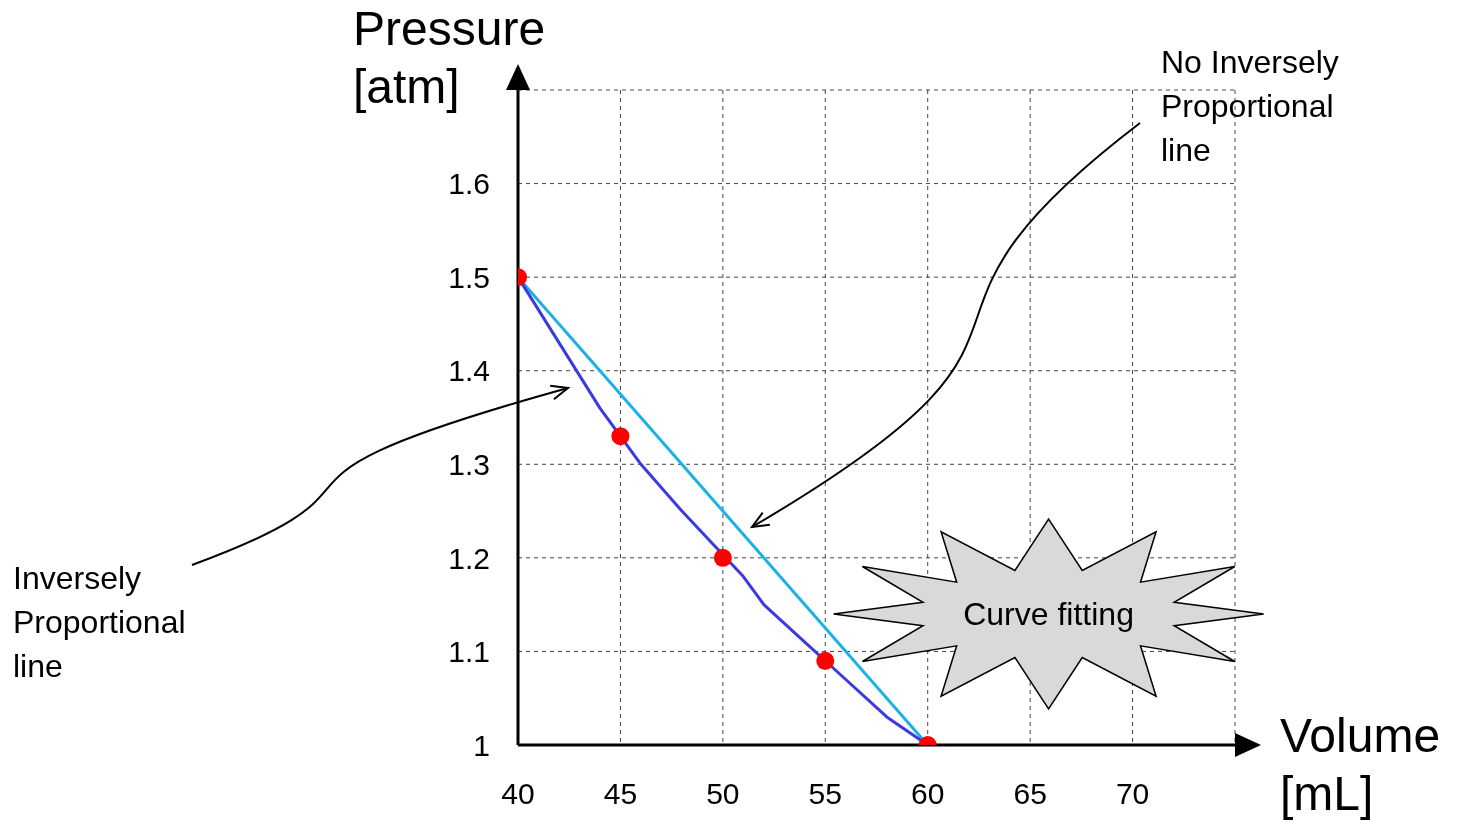 The width and height of the screenshot is (1470, 836). I want to click on text: Inversely Proportional line, so click(100, 622).